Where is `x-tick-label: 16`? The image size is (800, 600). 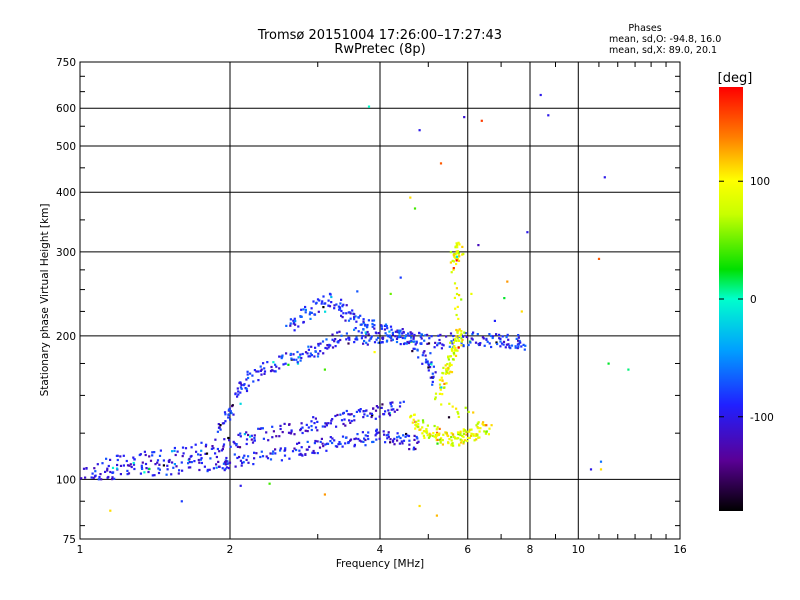
x-tick-label: 16 is located at coordinates (680, 550).